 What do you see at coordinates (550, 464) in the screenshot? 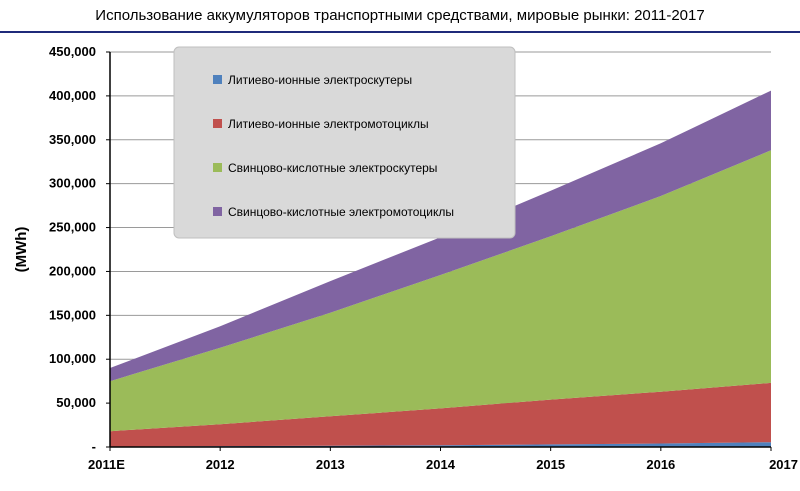
I see `x-tick-label-4: 2015` at bounding box center [550, 464].